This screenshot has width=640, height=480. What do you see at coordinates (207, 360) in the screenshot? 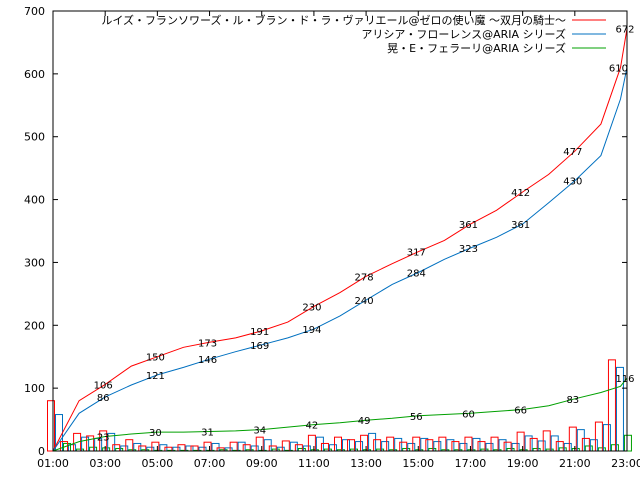
I see `data-label: 146` at bounding box center [207, 360].